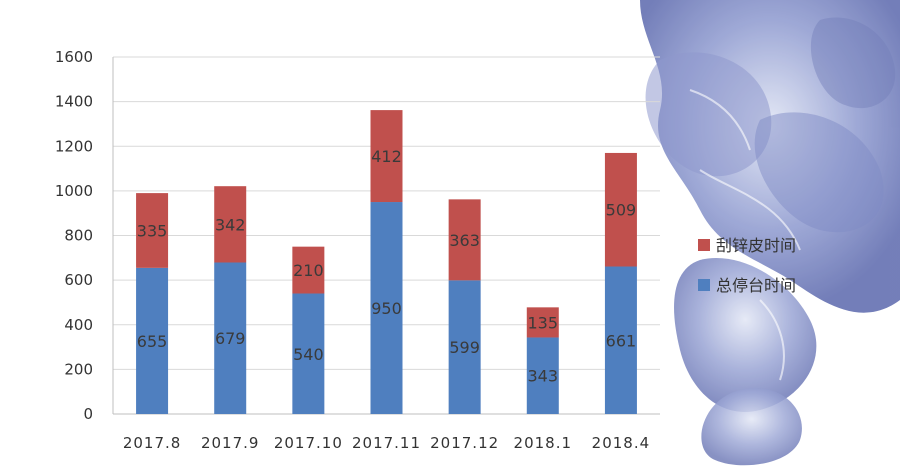  I want to click on data-label: 363, so click(464, 240).